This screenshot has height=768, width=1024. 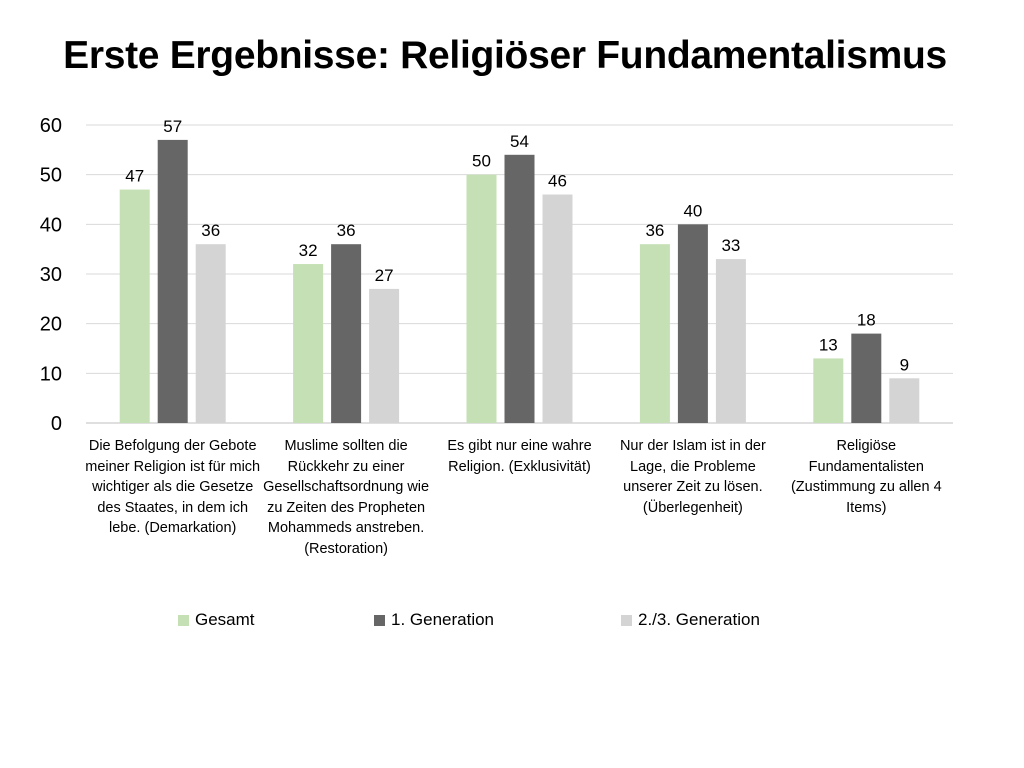 I want to click on data-label: 54, so click(x=519, y=141).